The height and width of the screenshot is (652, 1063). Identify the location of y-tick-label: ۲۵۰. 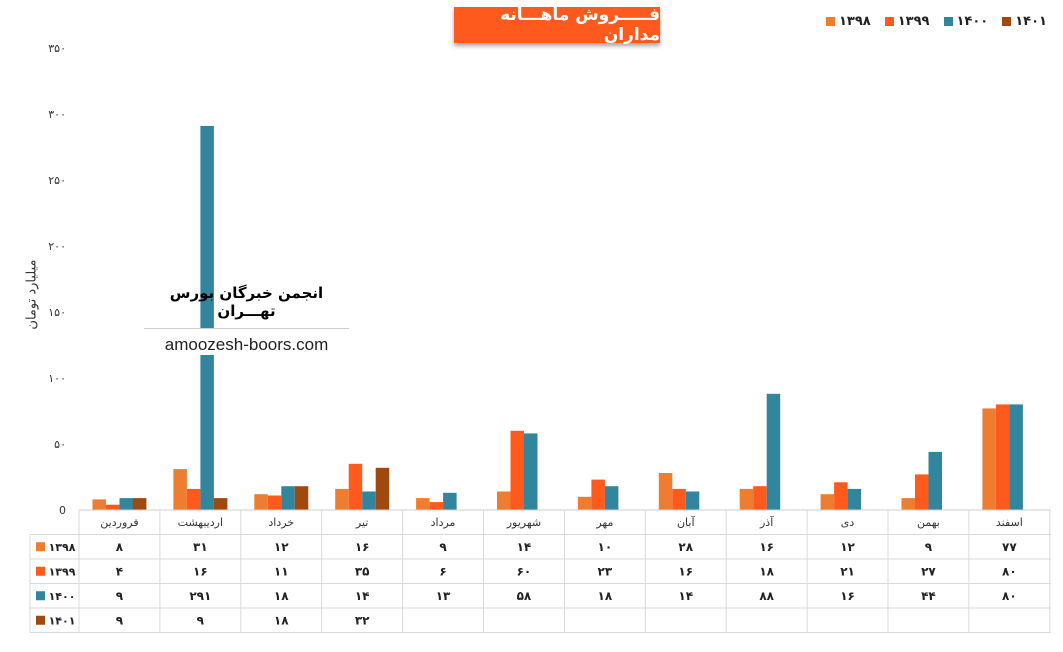
(57, 180).